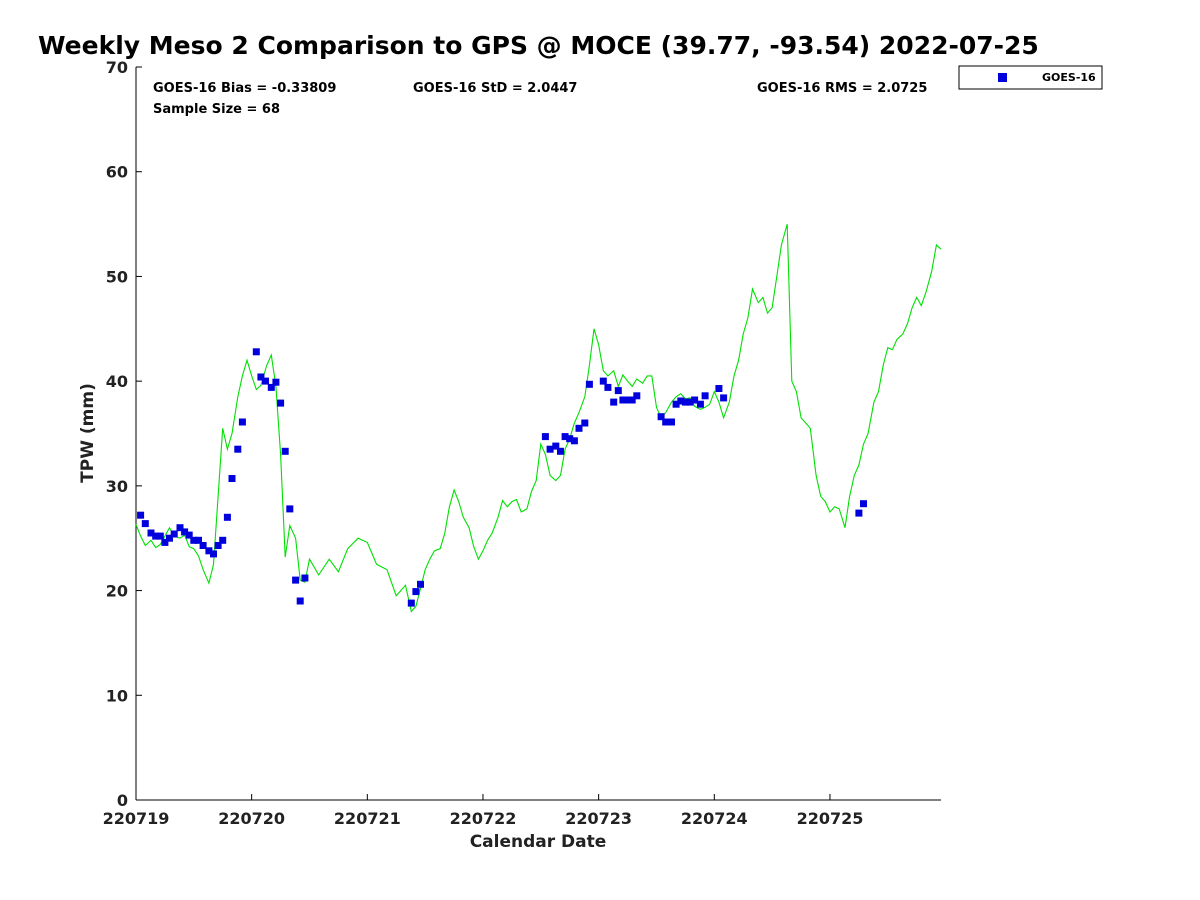 The width and height of the screenshot is (1200, 900). What do you see at coordinates (842, 88) in the screenshot?
I see `rms-stat: GOES-16 RMS = 2.0725` at bounding box center [842, 88].